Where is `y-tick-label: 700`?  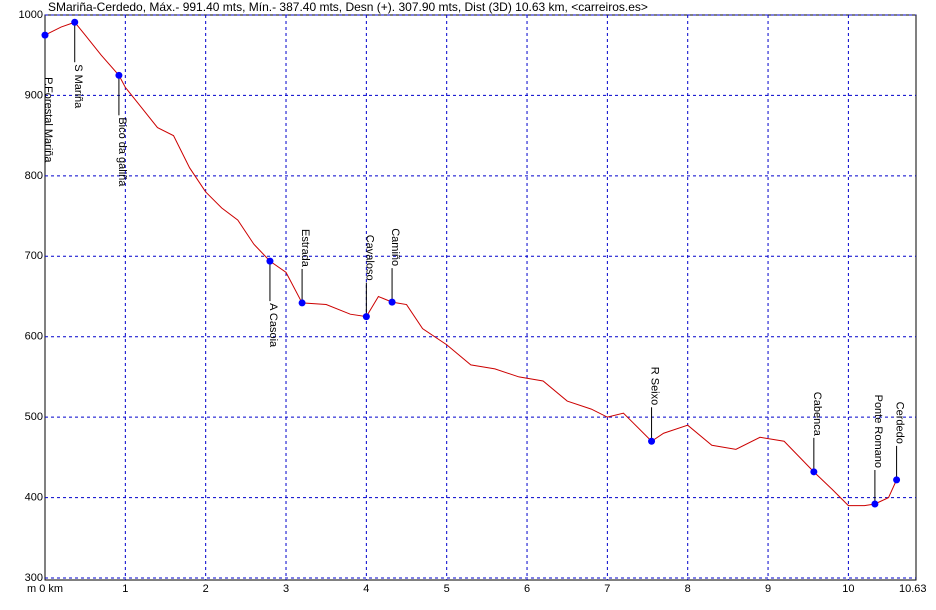 y-tick-label: 700 is located at coordinates (34, 256).